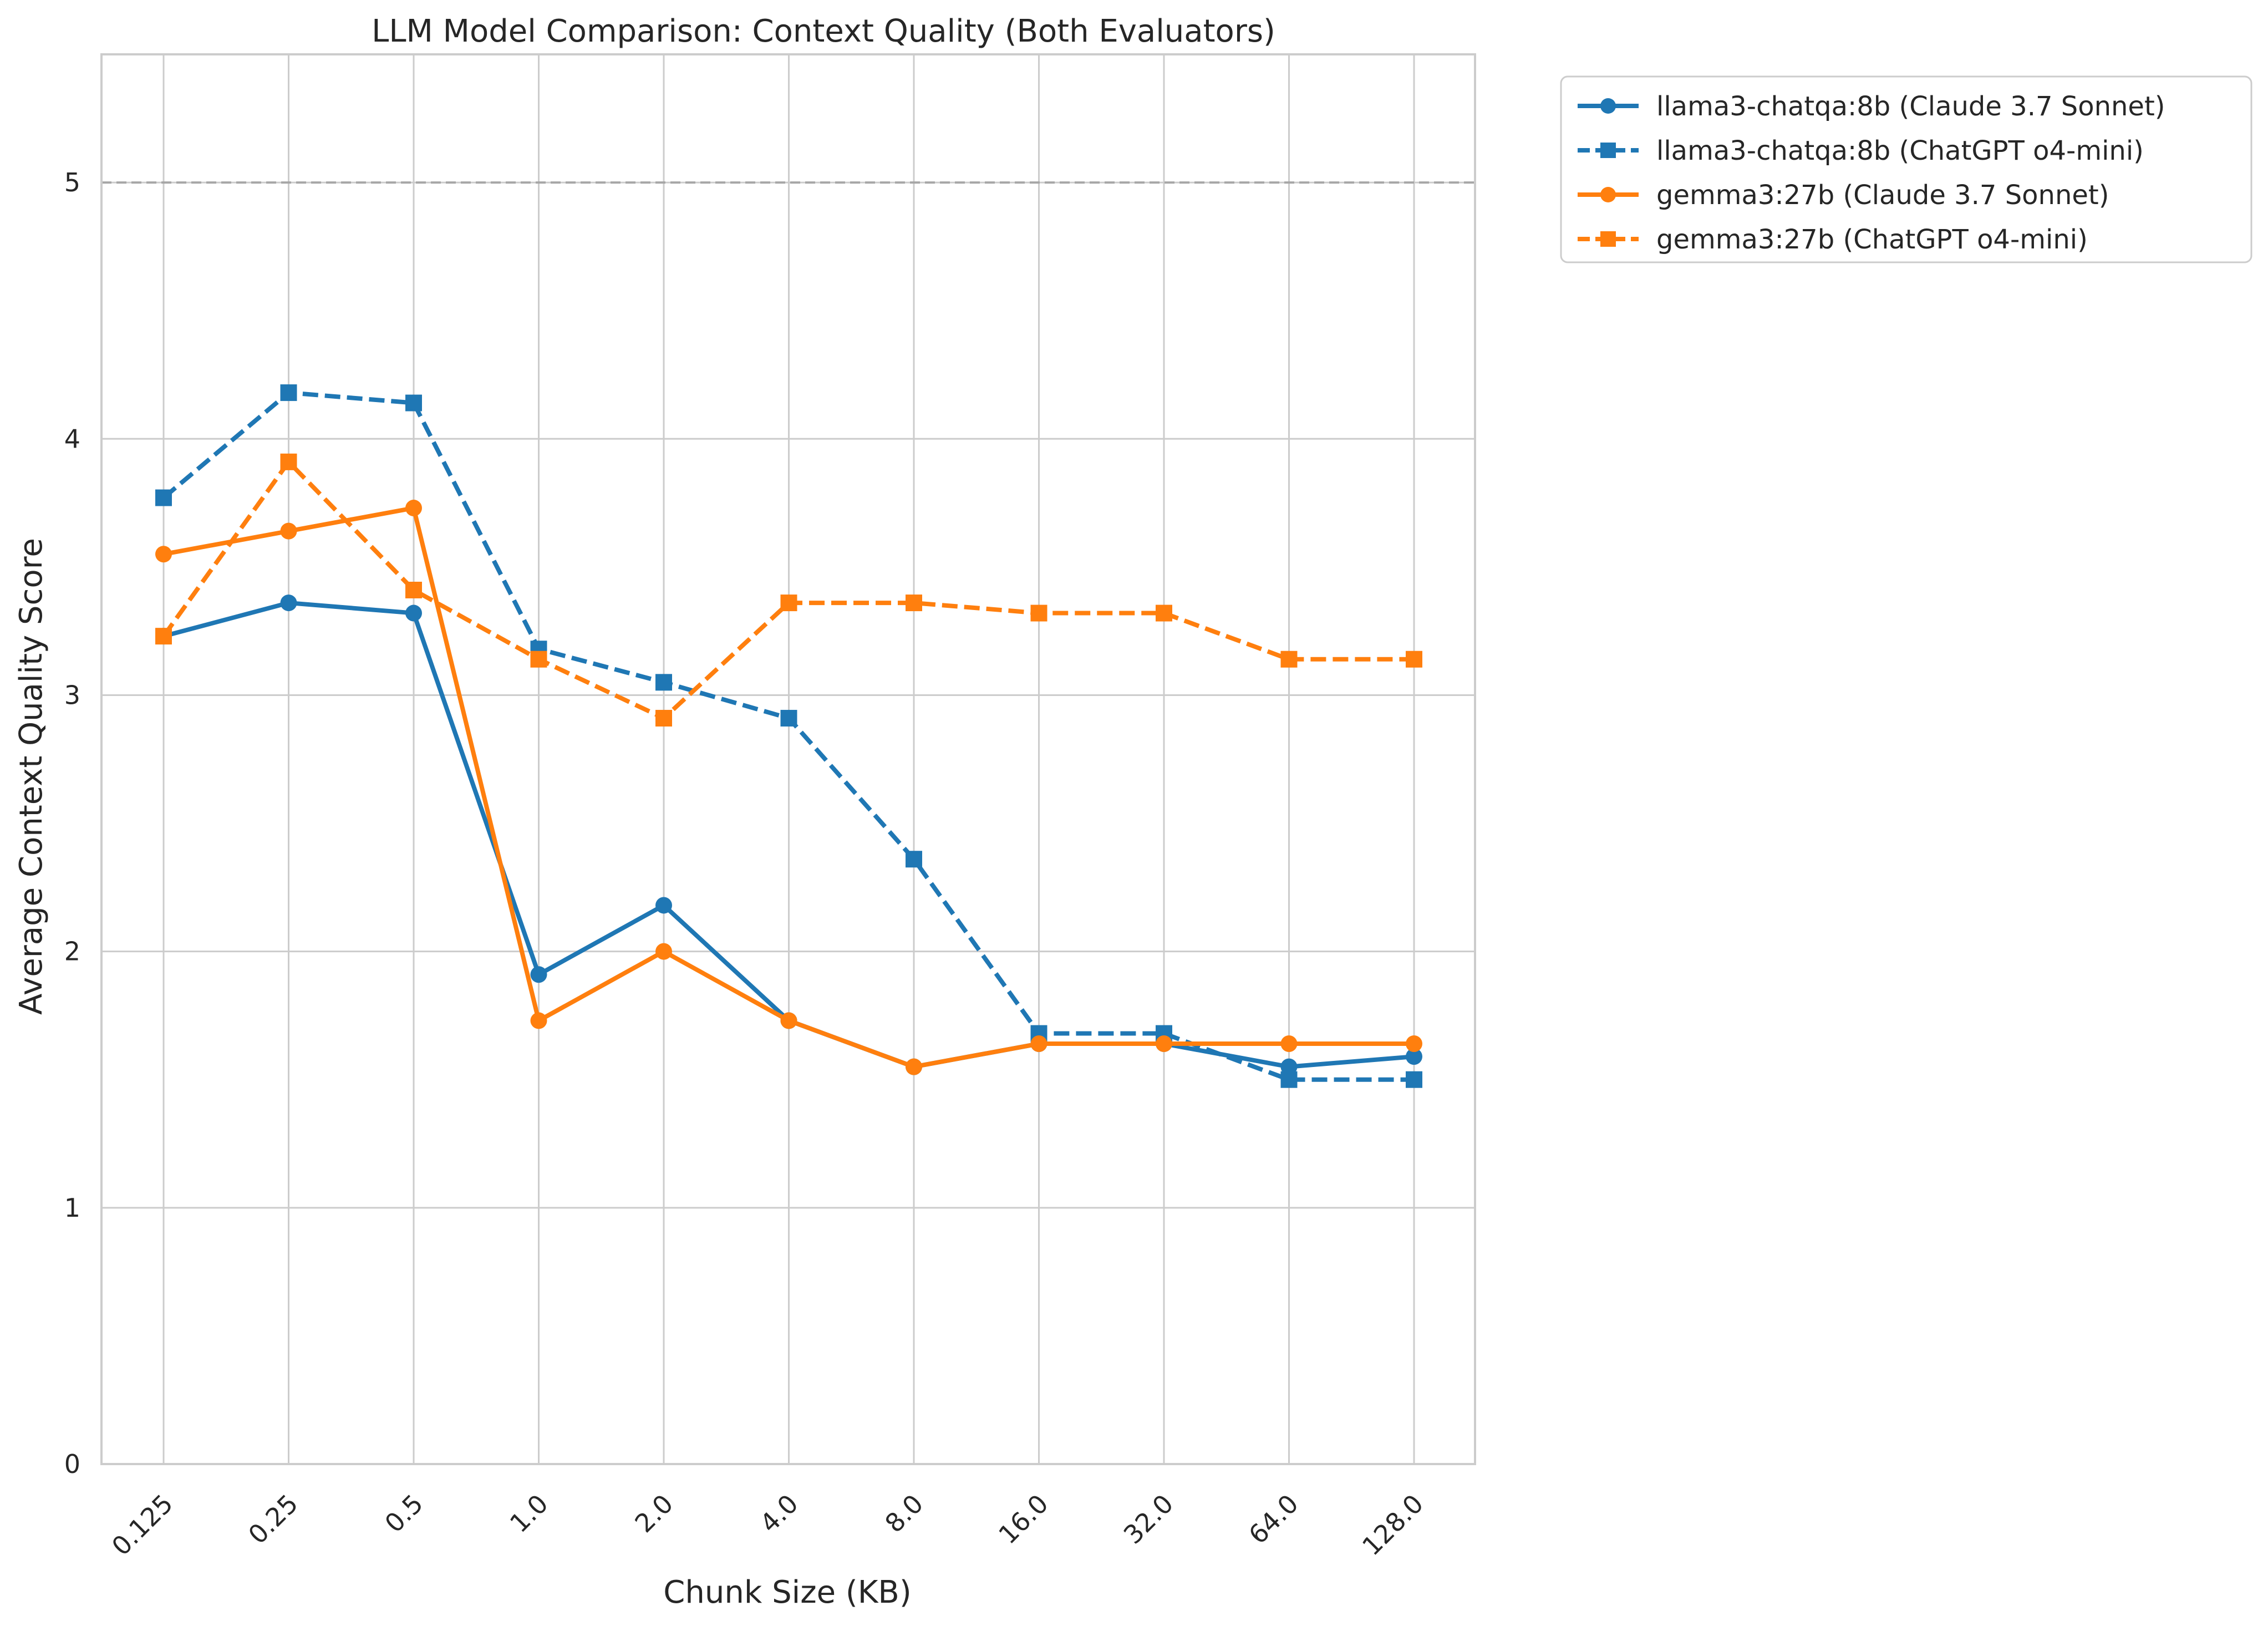 The width and height of the screenshot is (2268, 1626). I want to click on legend-entry: llama3-chatqa:8b (Claude 3.7 Sonnet), so click(1871, 106).